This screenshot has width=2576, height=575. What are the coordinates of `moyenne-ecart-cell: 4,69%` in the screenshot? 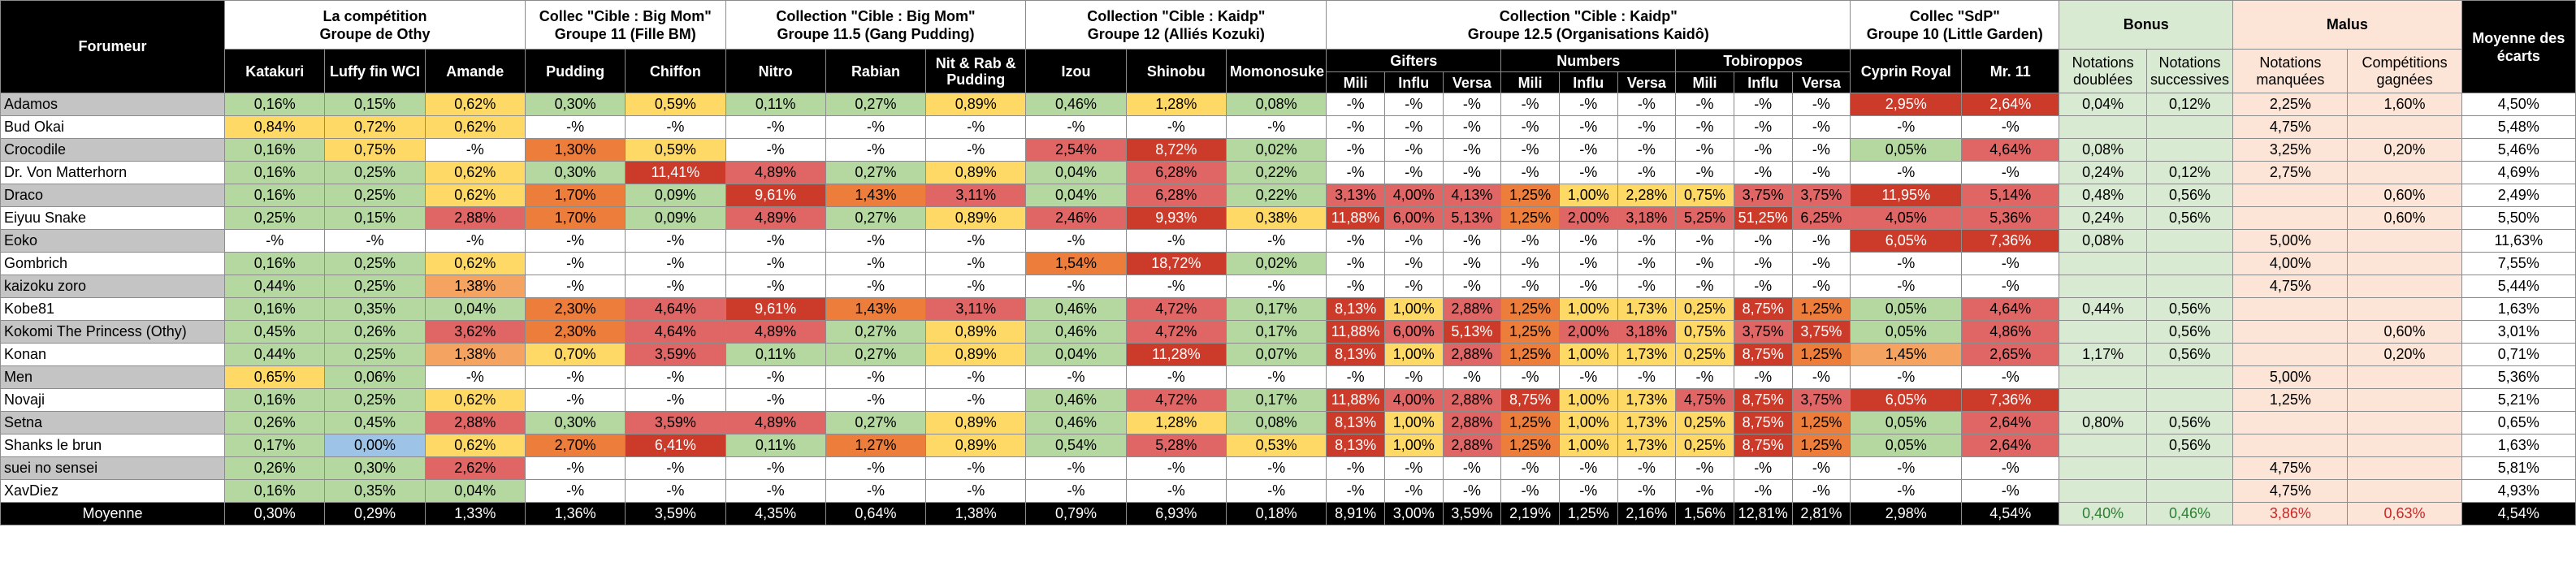 It's located at (2518, 172).